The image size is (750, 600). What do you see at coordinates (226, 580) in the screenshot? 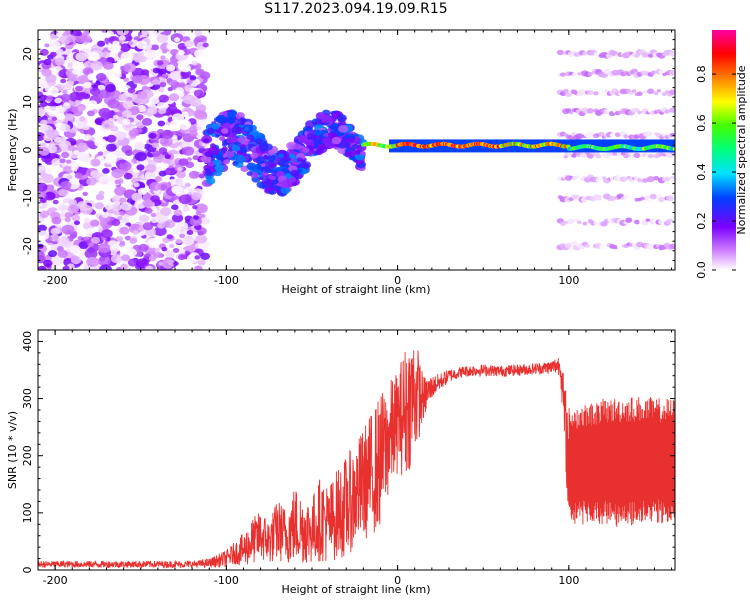
I see `snr-xtick-label: -100` at bounding box center [226, 580].